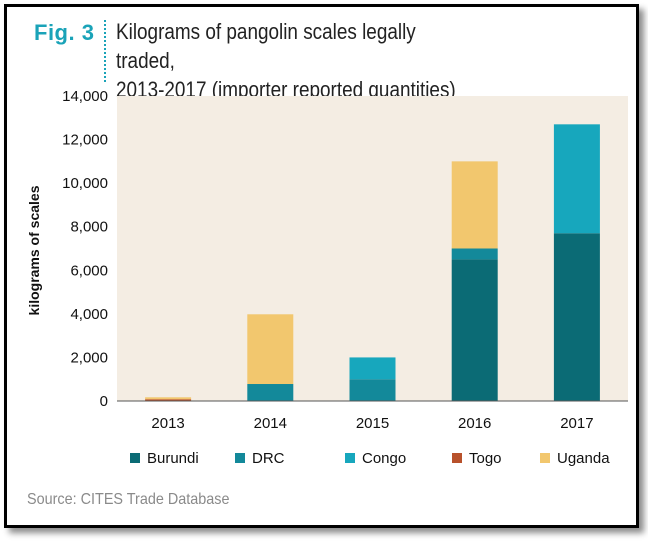 Image resolution: width=648 pixels, height=547 pixels. I want to click on x-tick-label: 2016, so click(474, 423).